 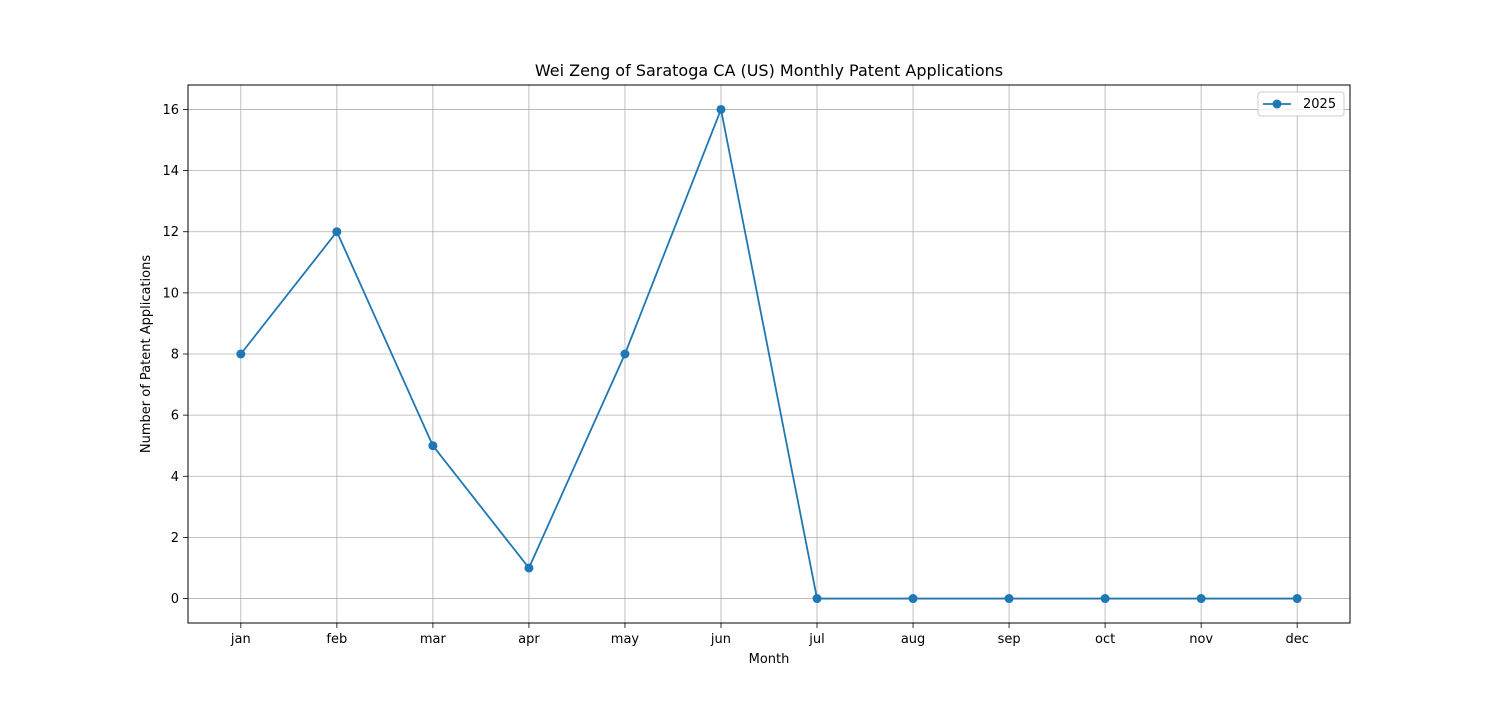 I want to click on data-point-nov, so click(x=1201, y=598).